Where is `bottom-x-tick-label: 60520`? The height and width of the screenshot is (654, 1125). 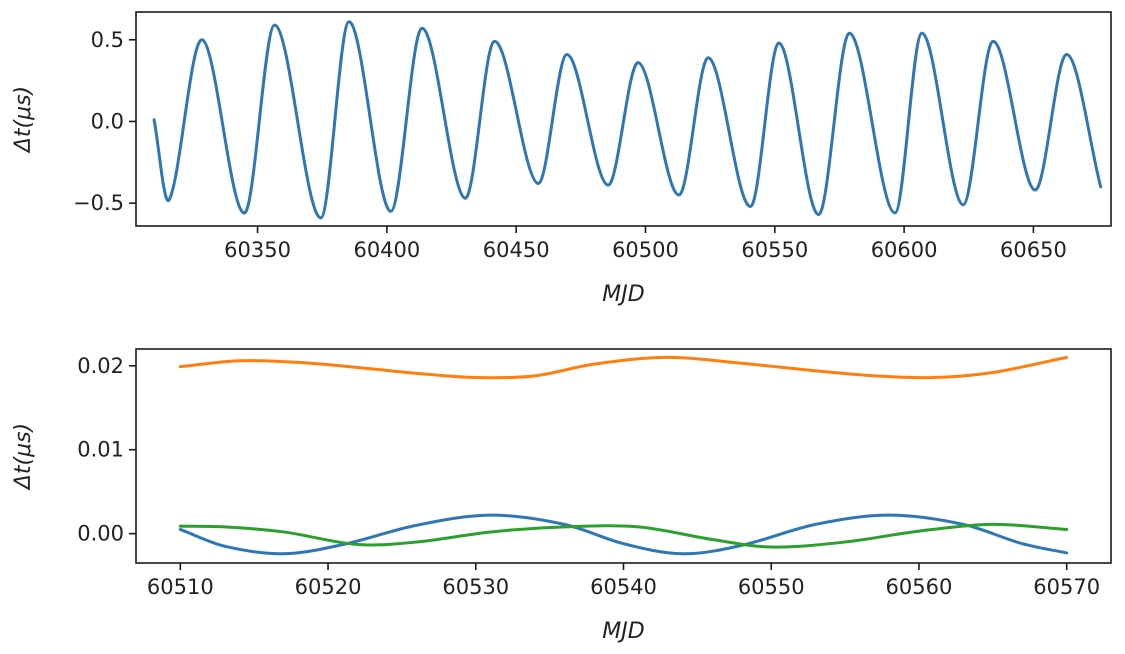
bottom-x-tick-label: 60520 is located at coordinates (328, 587).